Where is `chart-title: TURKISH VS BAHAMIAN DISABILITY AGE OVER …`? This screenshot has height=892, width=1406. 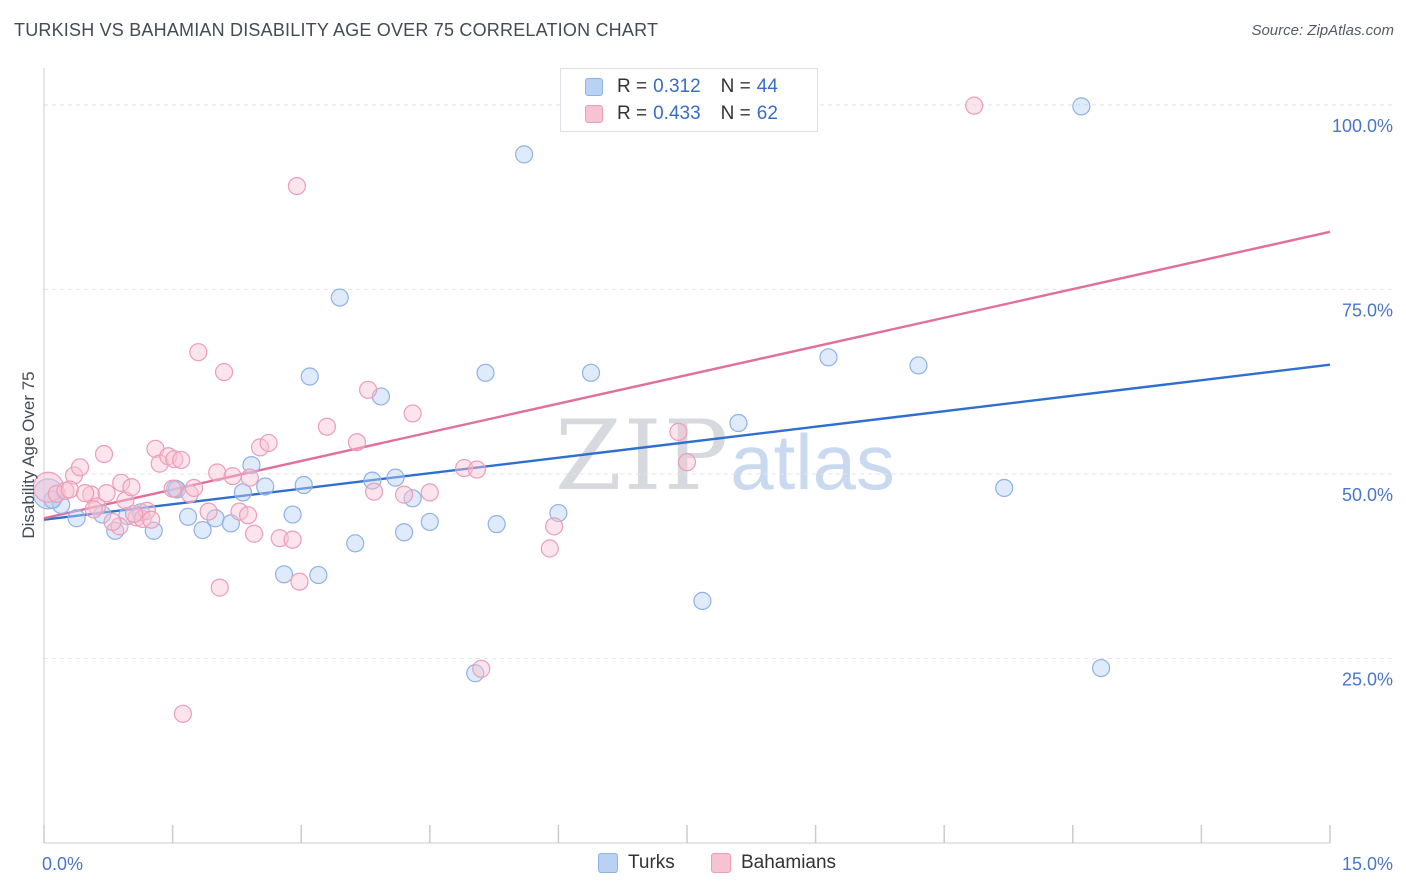 chart-title: TURKISH VS BAHAMIAN DISABILITY AGE OVER … is located at coordinates (336, 30).